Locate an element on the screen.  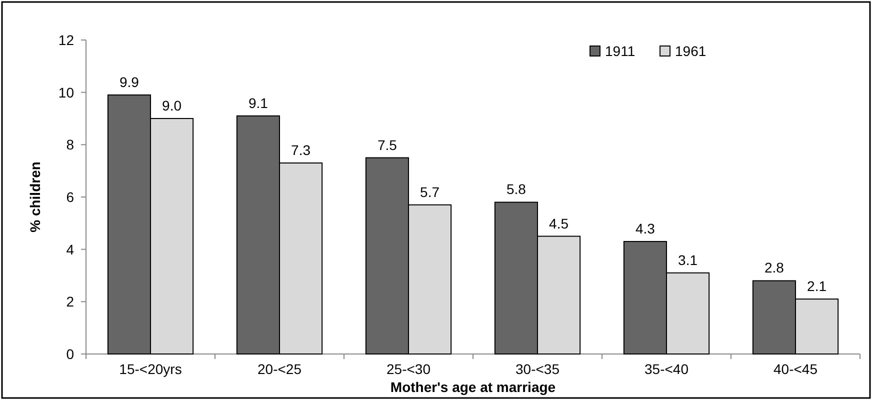
data-label: 2.8 is located at coordinates (774, 268).